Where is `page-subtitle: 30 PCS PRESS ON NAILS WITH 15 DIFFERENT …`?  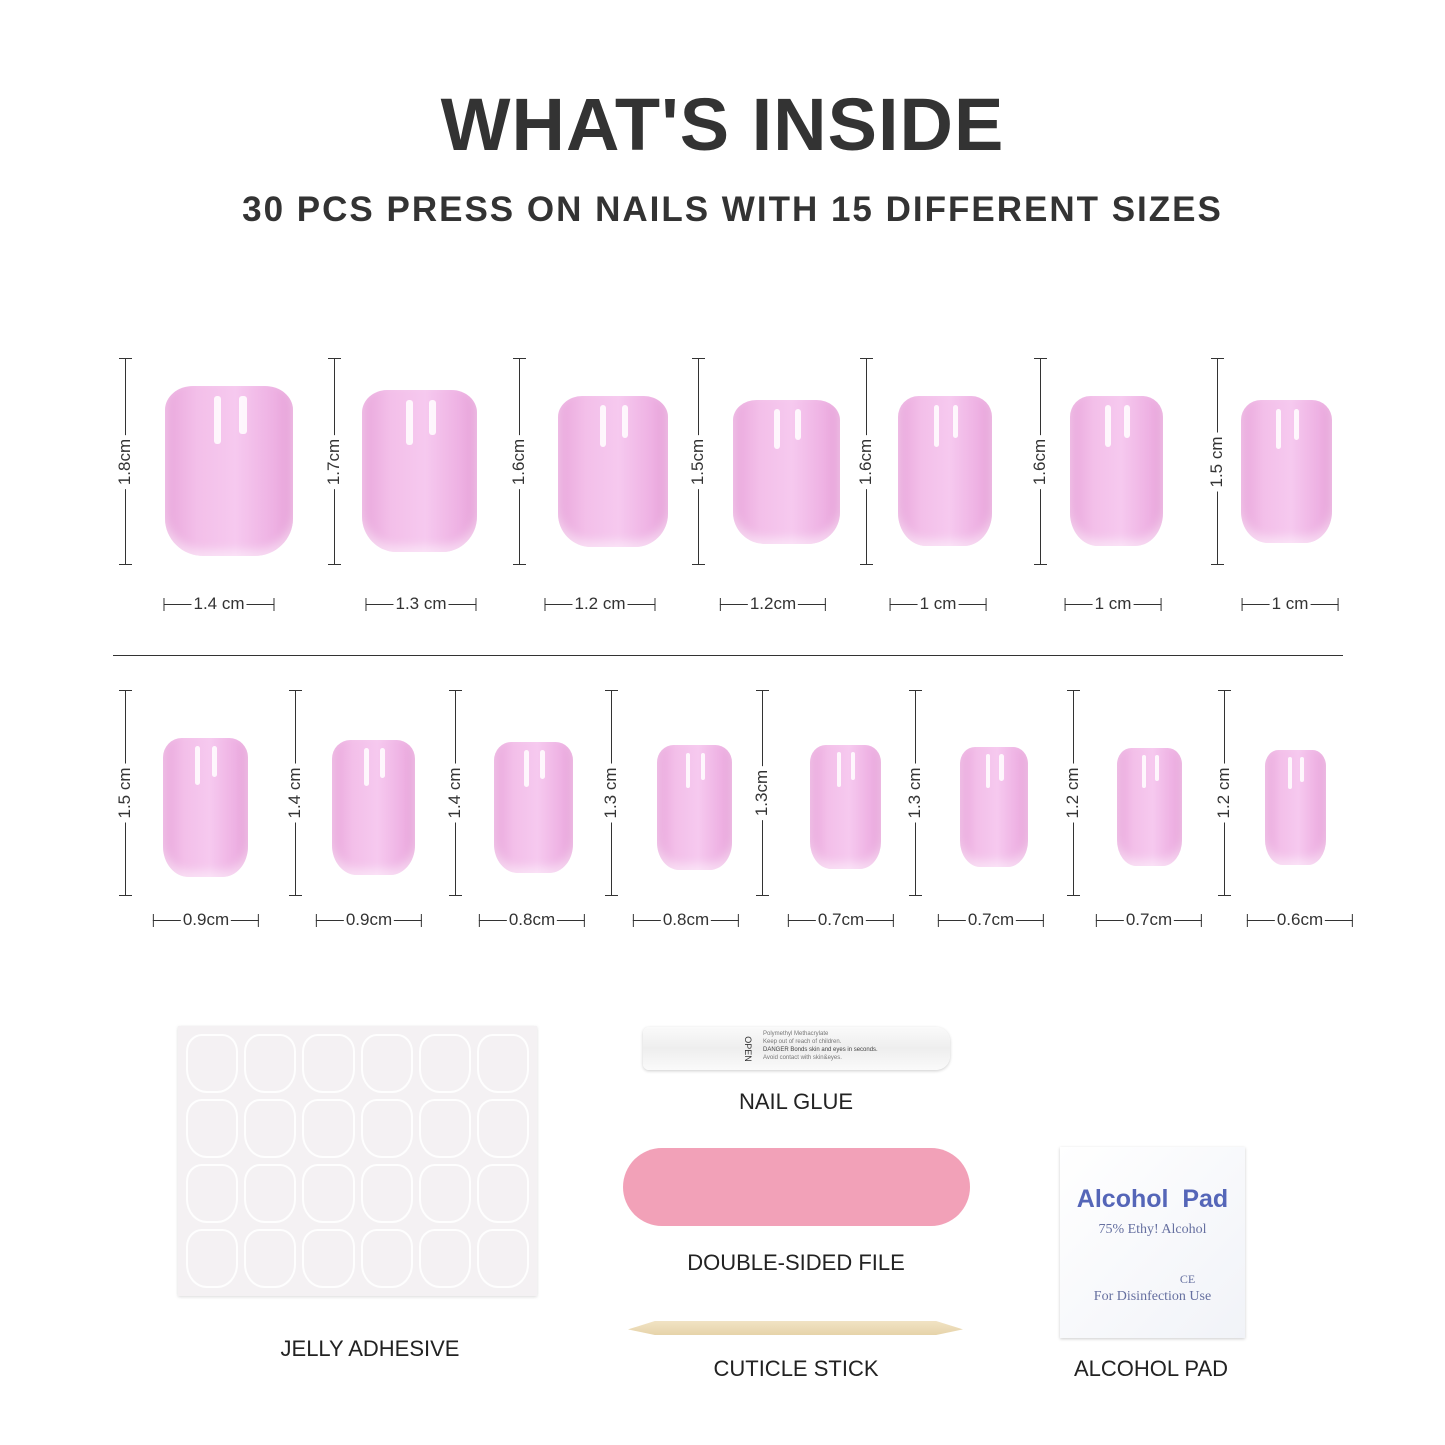
page-subtitle: 30 PCS PRESS ON NAILS WITH 15 DIFFERENT … is located at coordinates (732, 209).